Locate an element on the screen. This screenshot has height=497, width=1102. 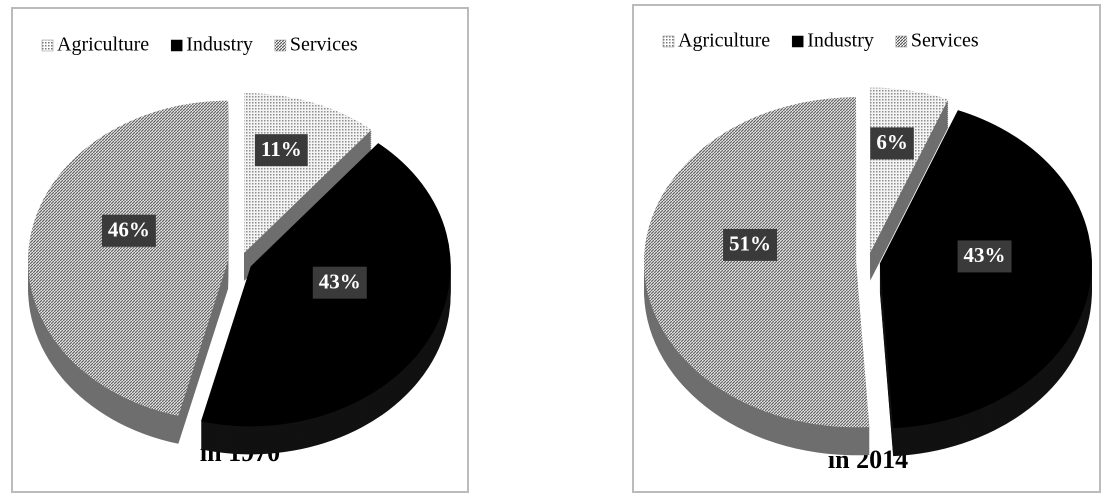
data-label: 46% is located at coordinates (129, 230).